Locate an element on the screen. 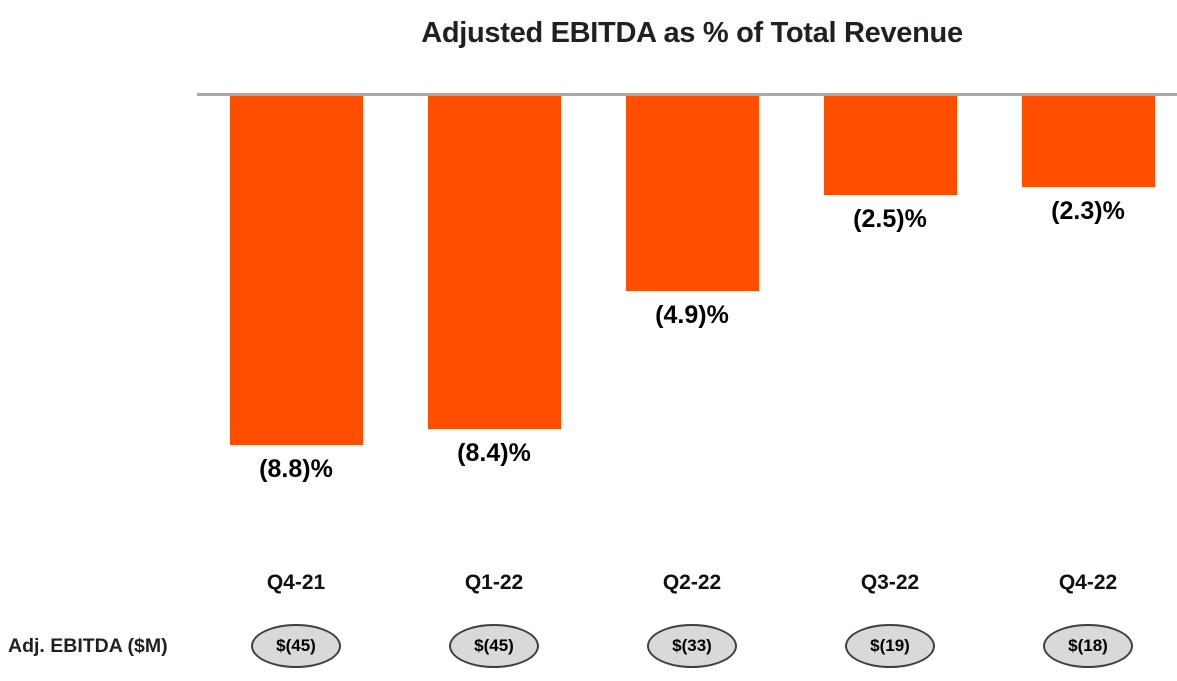  bar-value-label-q4-22: (2.3)% is located at coordinates (1088, 211).